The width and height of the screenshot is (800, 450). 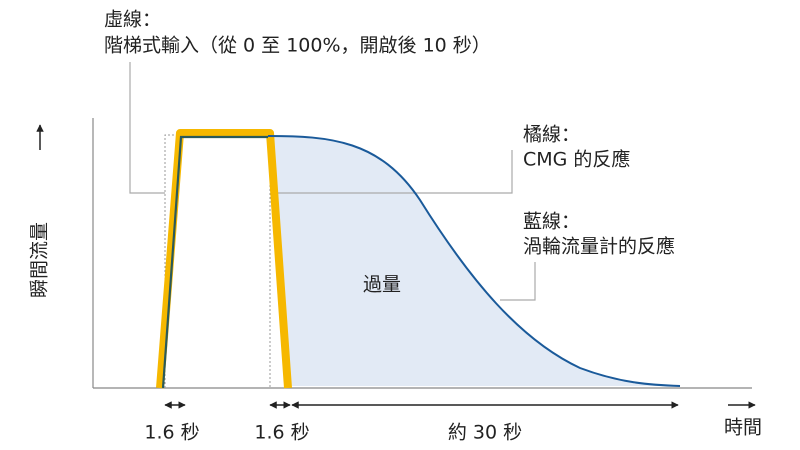 I want to click on note-text: CMG 的反應, so click(x=576, y=159).